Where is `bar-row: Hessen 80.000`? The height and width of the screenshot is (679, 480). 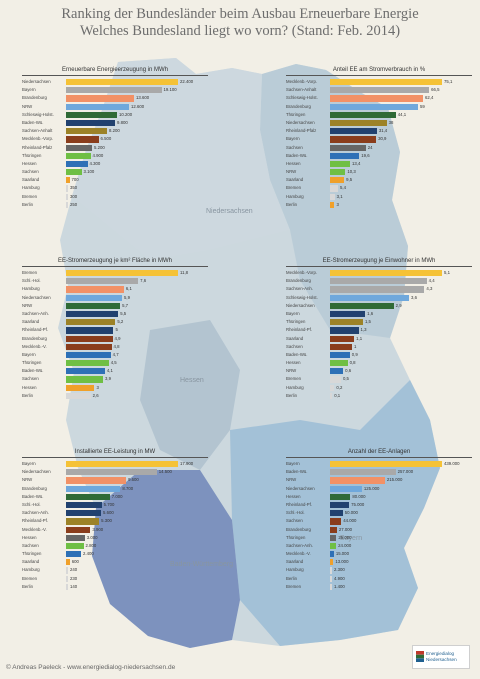 bar-row: Hessen 80.000 is located at coordinates (379, 497).